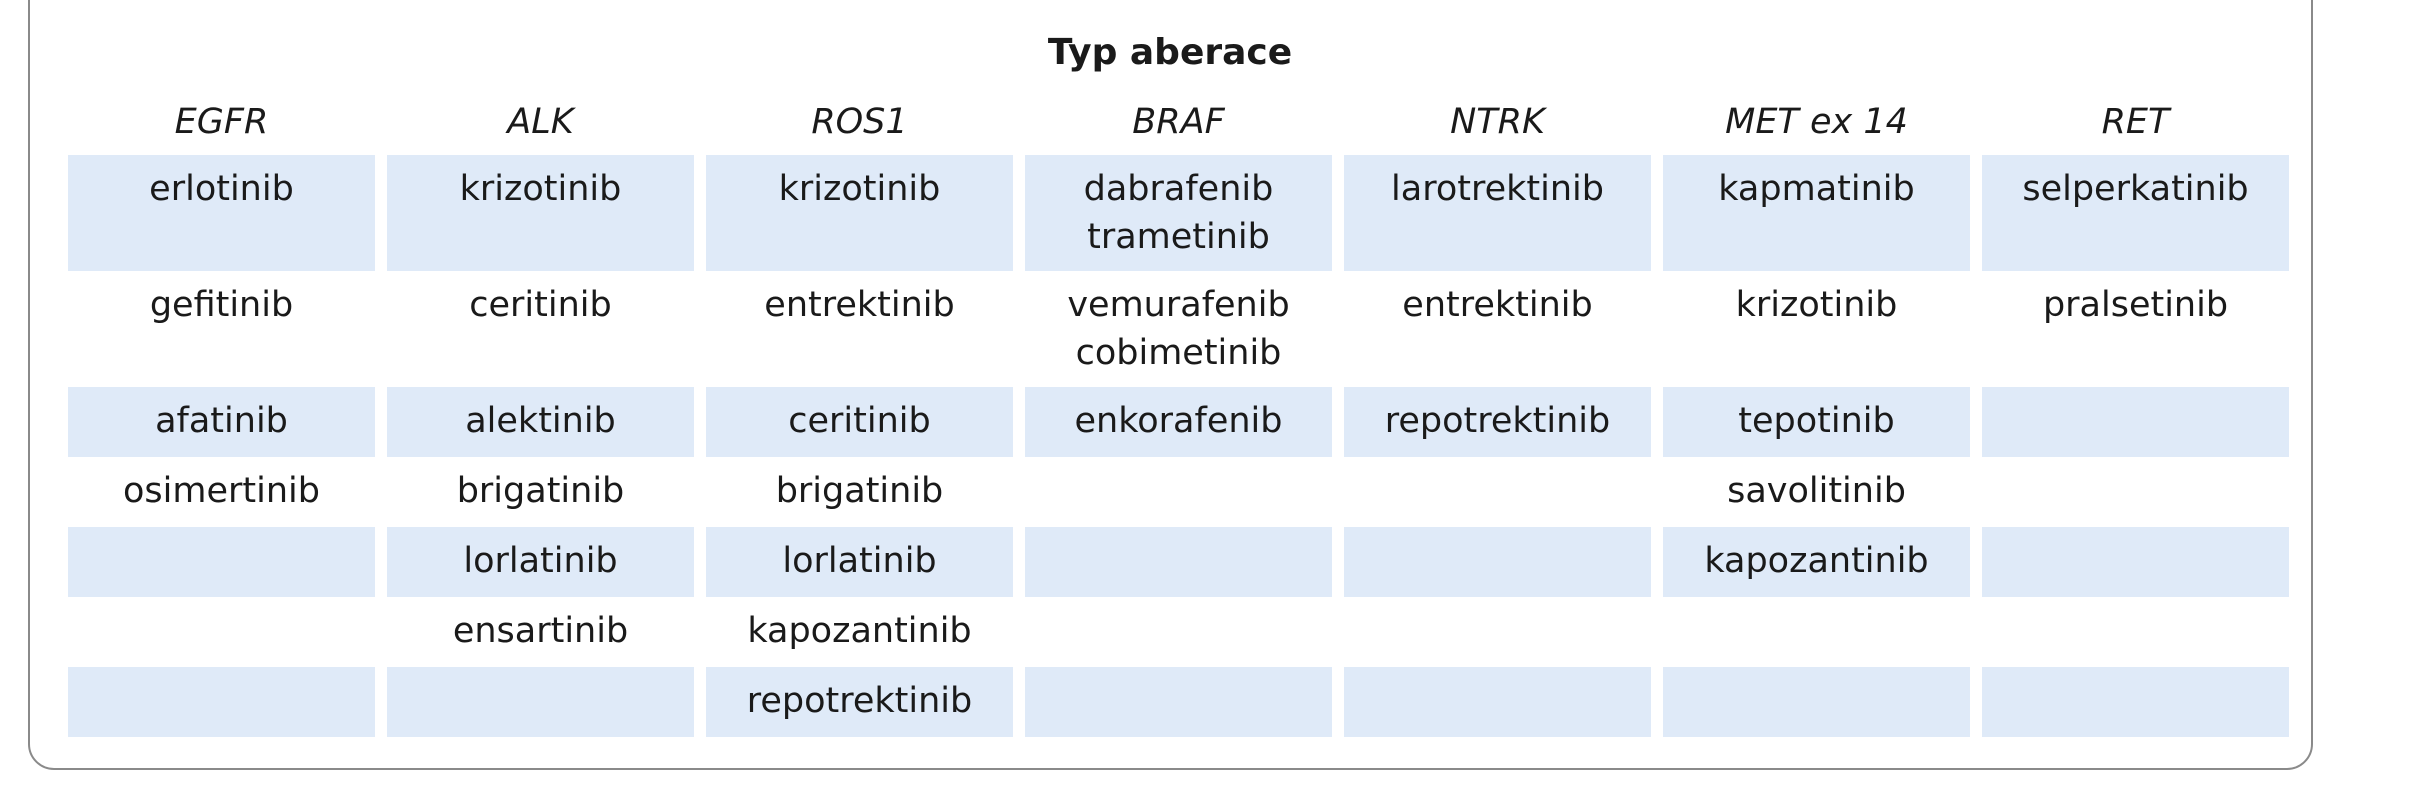 This screenshot has width=2410, height=800. I want to click on table-cell: gefitinib, so click(221, 329).